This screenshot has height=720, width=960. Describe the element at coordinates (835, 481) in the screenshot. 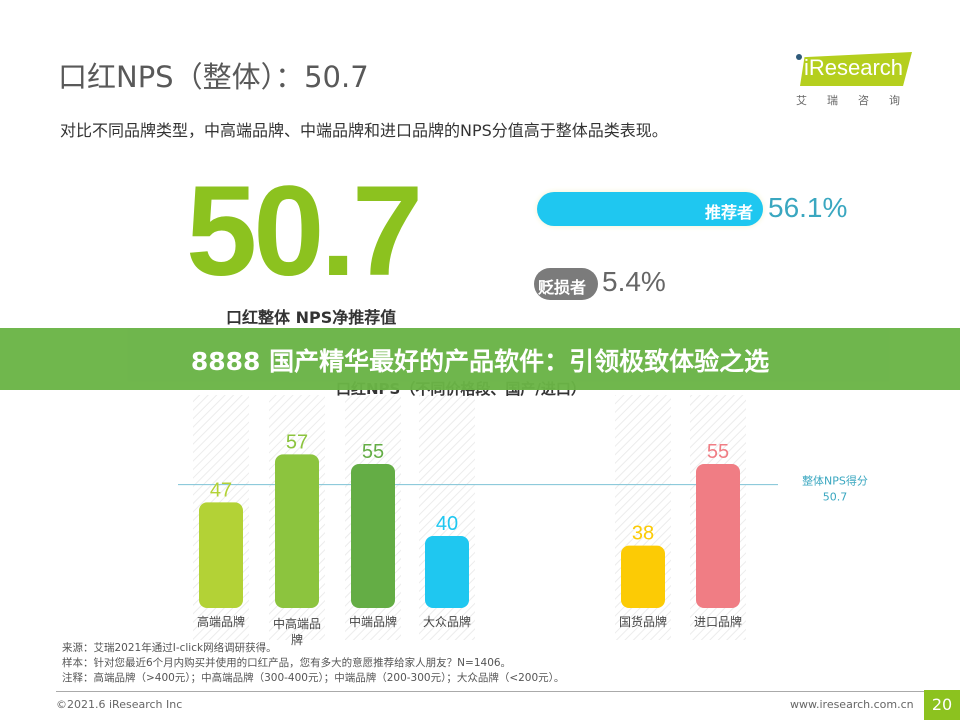

I see `reference-line-label: 整体NPS得分` at that location.